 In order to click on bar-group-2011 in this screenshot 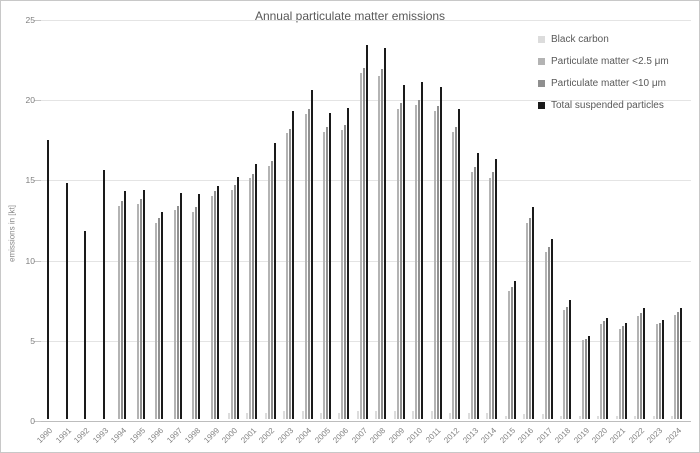, I will do `click(436, 219)`.